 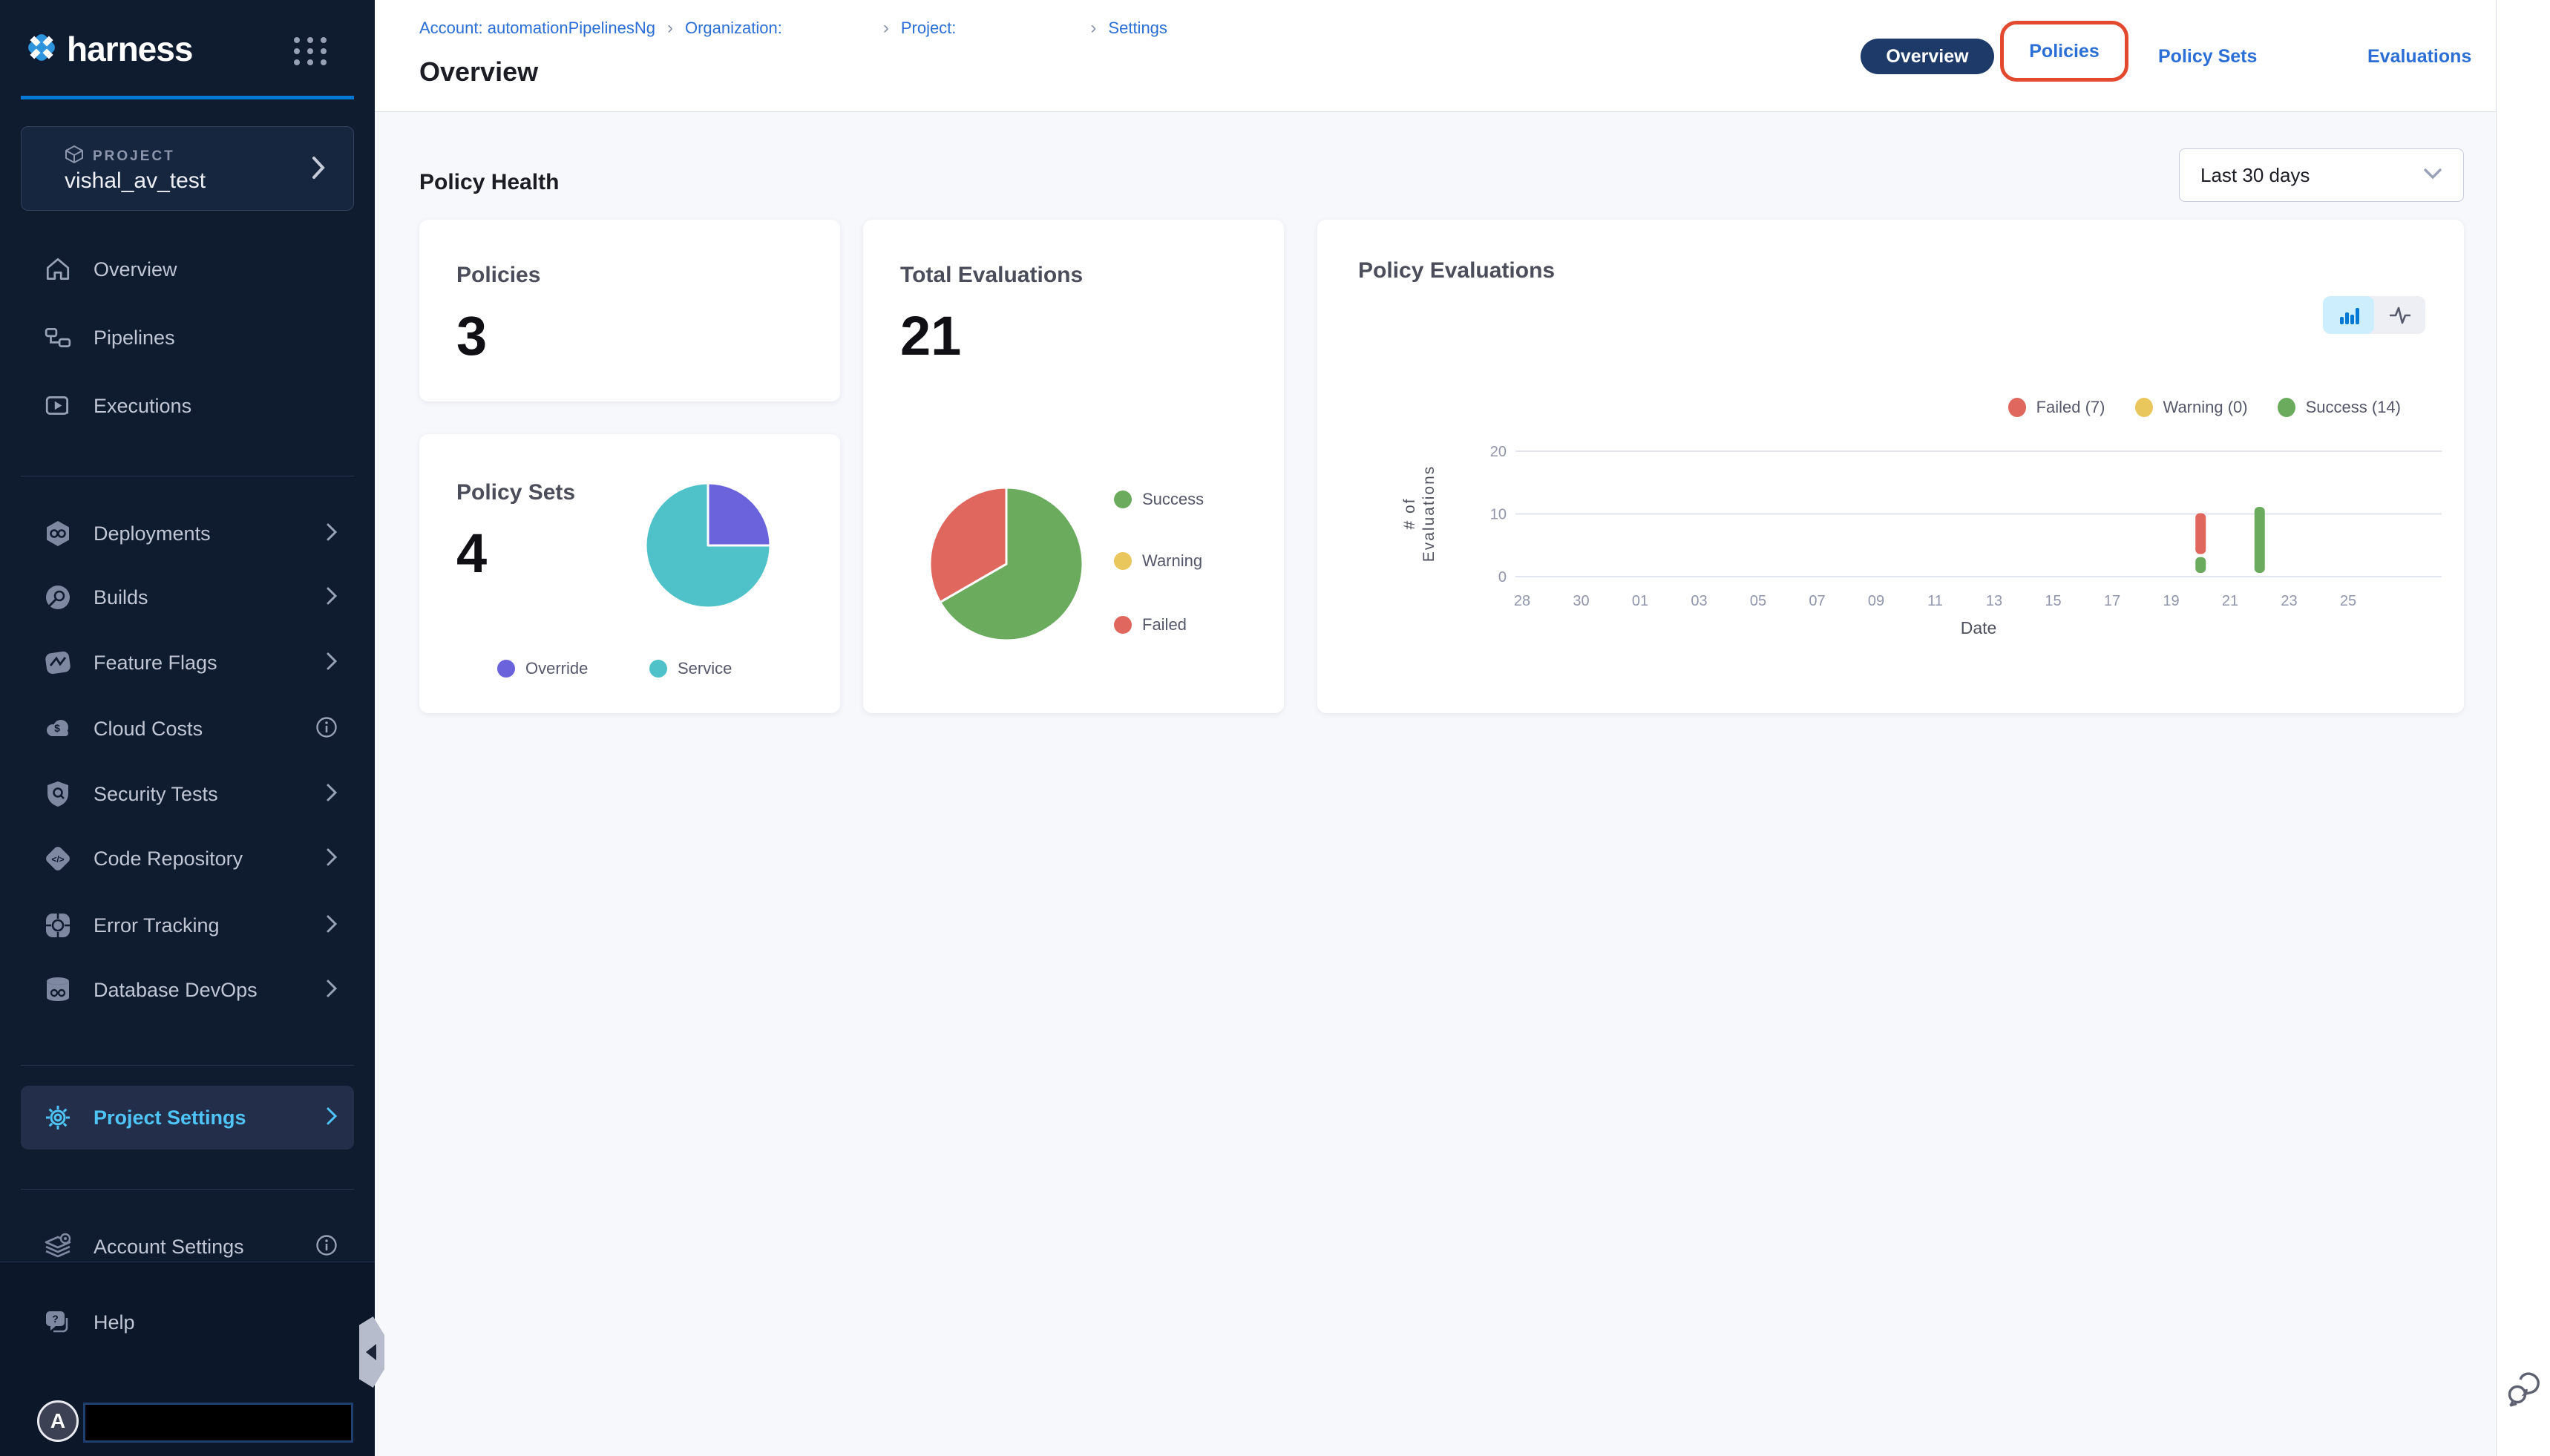 What do you see at coordinates (1979, 628) in the screenshot?
I see `svg-text: Date` at bounding box center [1979, 628].